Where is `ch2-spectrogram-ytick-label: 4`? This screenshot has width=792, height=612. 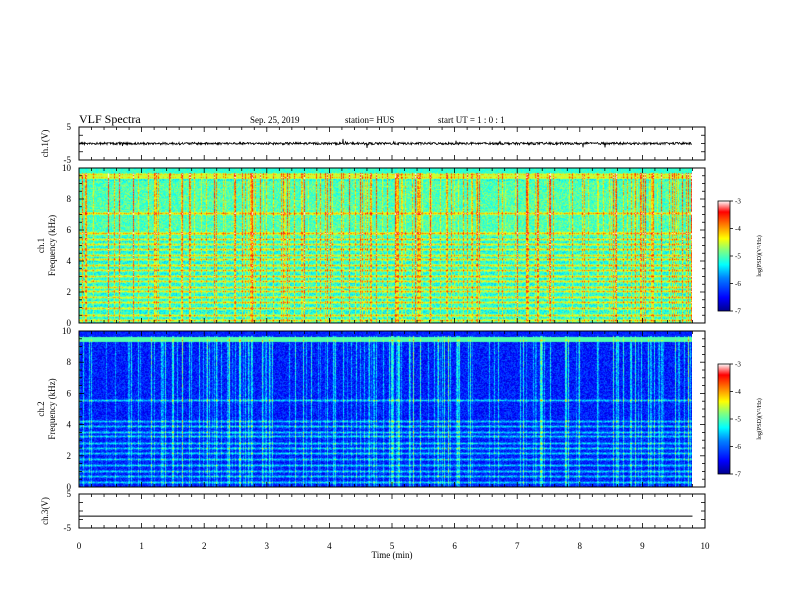 ch2-spectrogram-ytick-label: 4 is located at coordinates (69, 425).